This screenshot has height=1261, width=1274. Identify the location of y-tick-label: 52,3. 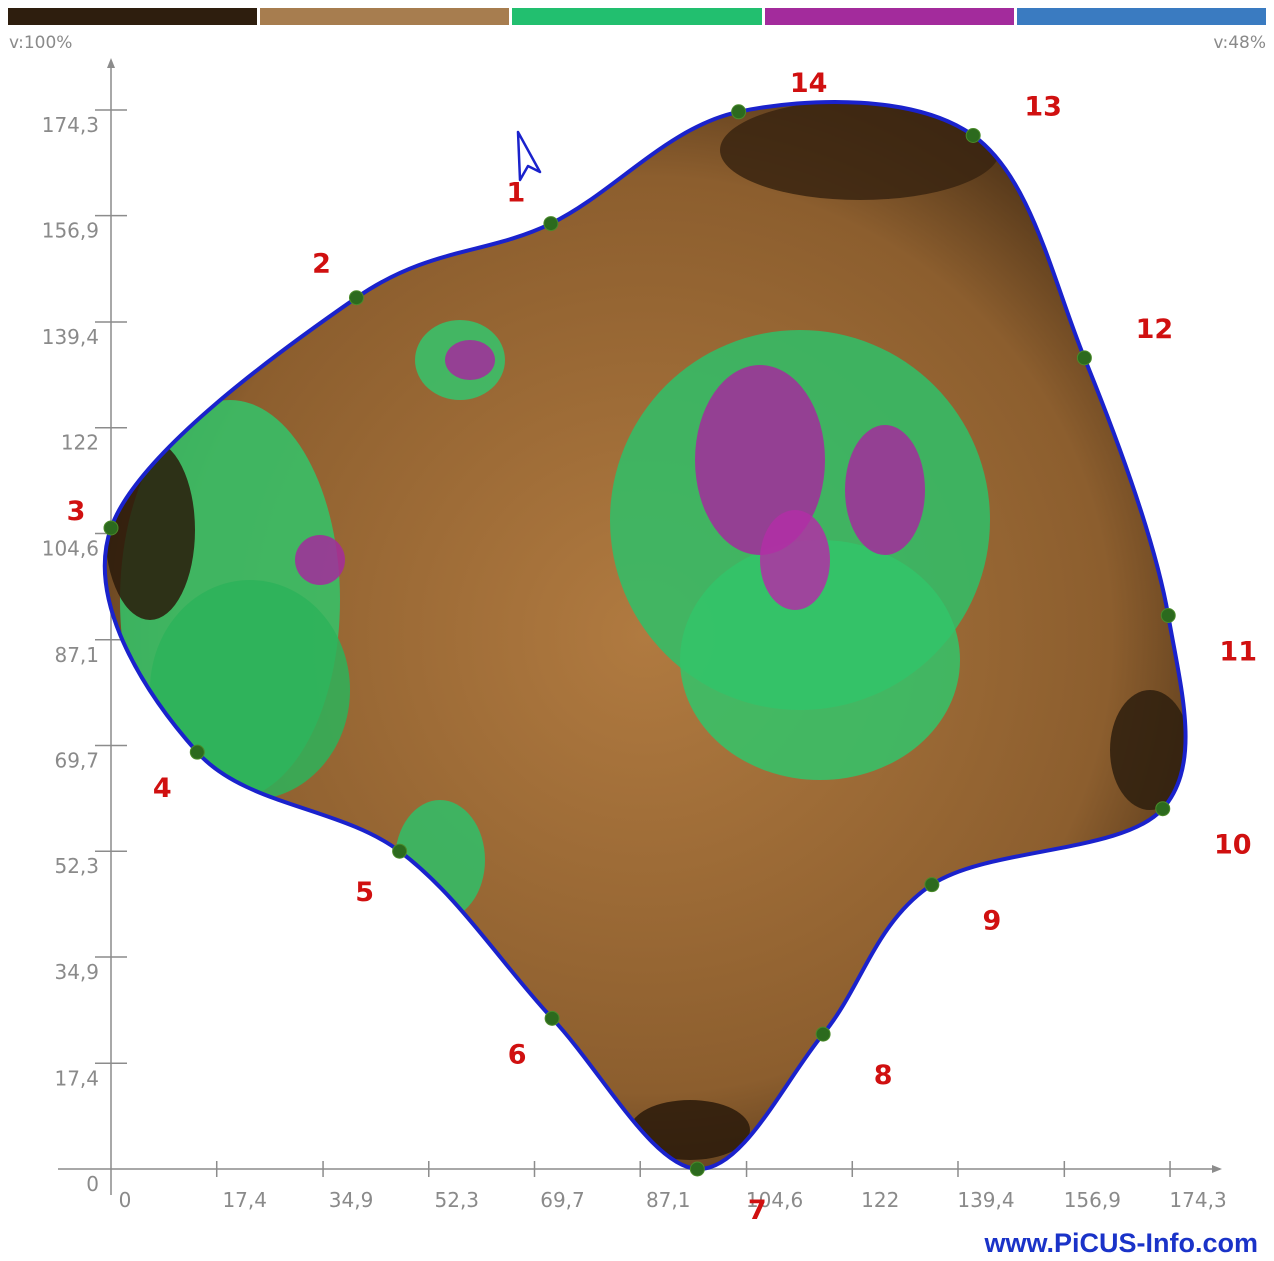
(76, 866).